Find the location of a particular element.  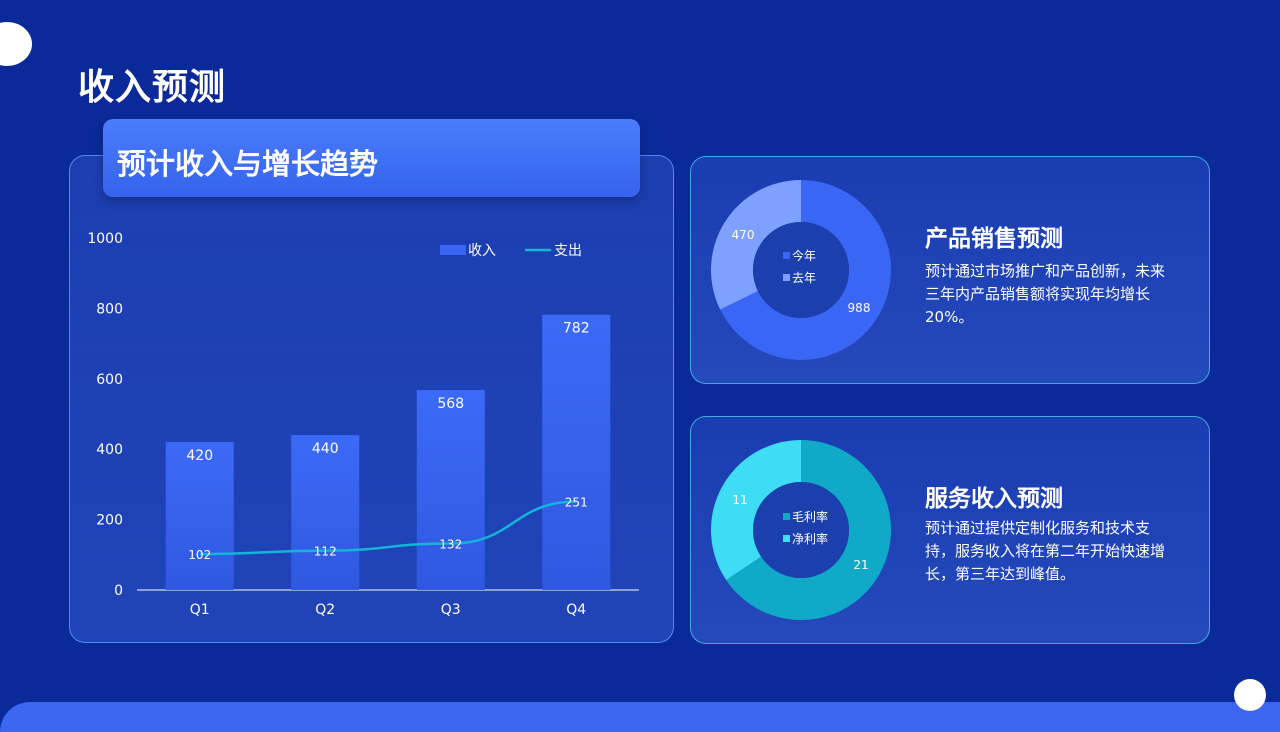

chart-section-heading: 预计收入与增长趋势 is located at coordinates (371, 158).